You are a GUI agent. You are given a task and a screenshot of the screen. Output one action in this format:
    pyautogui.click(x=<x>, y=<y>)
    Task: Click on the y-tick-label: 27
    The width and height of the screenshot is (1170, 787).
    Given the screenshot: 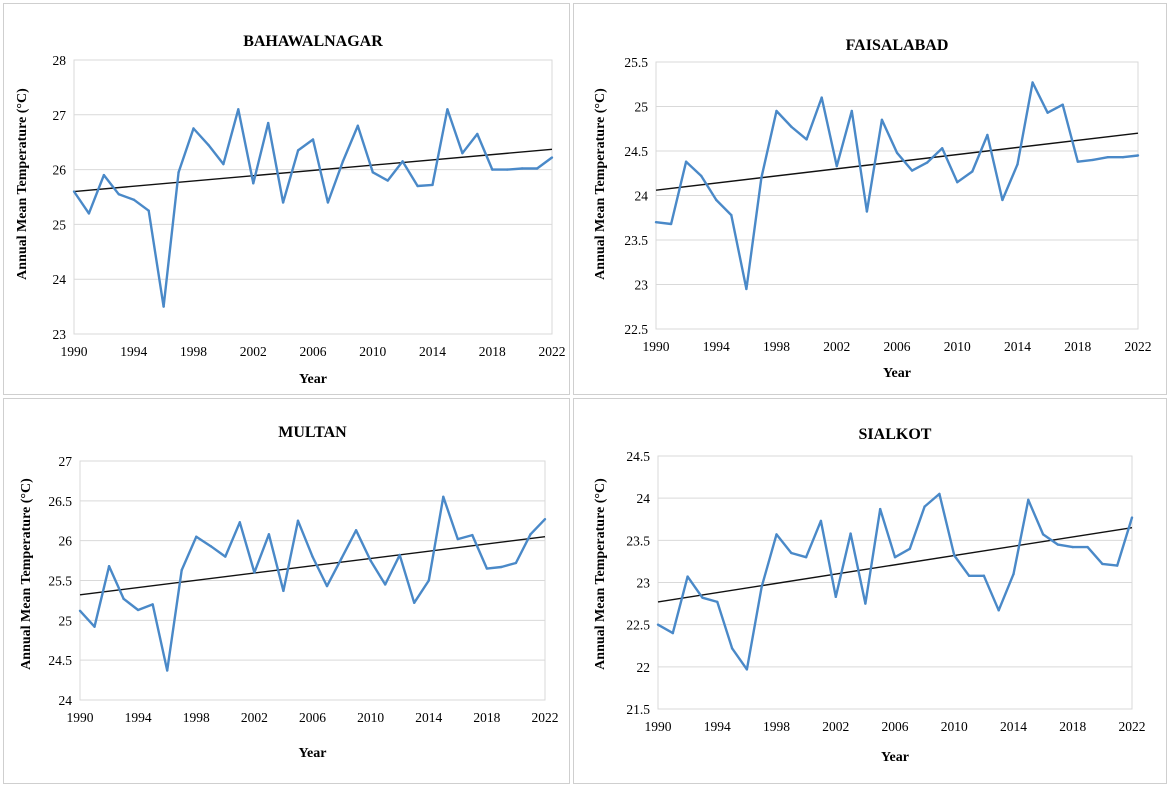 What is the action you would take?
    pyautogui.click(x=60, y=115)
    